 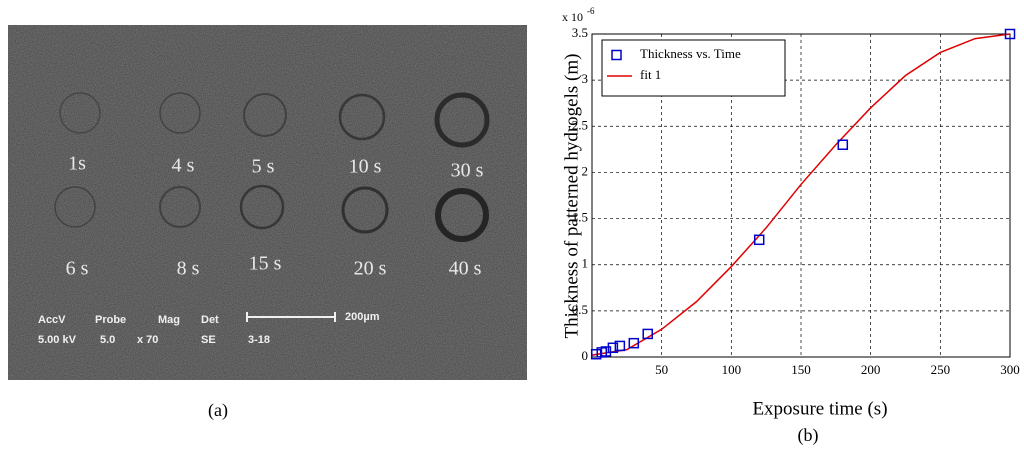 I want to click on time-label: 6 s, so click(x=77, y=269).